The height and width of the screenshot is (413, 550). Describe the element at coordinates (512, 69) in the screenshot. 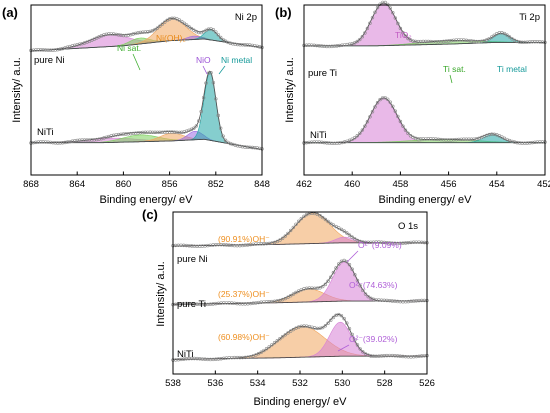

I see `panel-b-label-ti-metal: Ti metal` at that location.